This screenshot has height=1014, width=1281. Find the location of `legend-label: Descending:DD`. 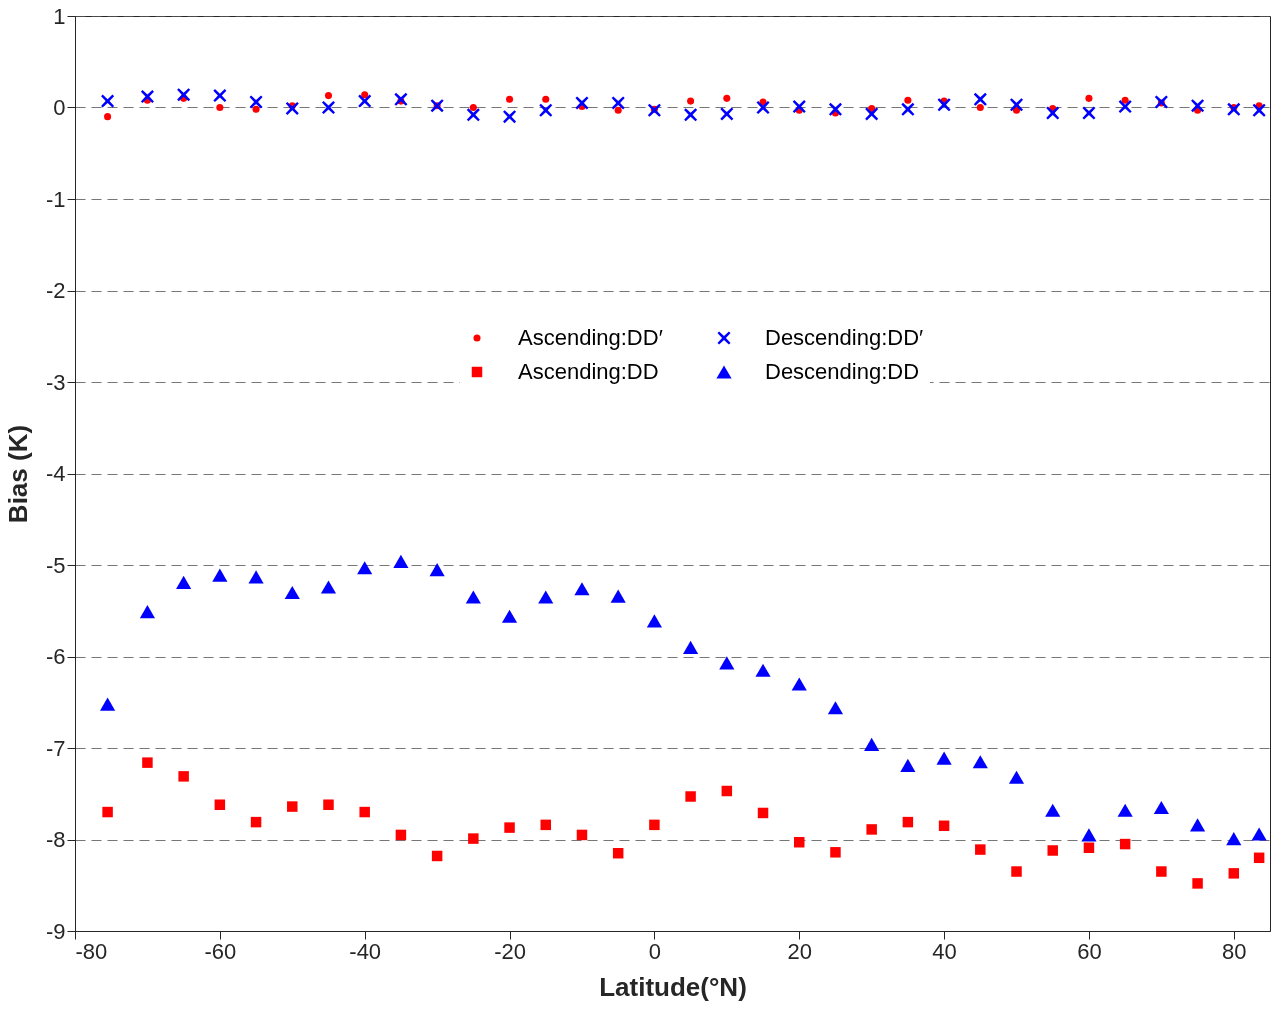

legend-label: Descending:DD is located at coordinates (842, 371).